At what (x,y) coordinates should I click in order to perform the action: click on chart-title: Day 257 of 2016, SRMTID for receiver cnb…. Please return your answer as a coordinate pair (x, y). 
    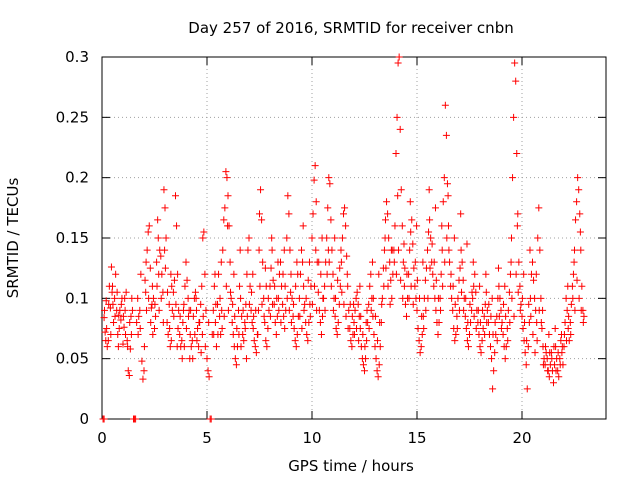
    Looking at the image, I should click on (350, 28).